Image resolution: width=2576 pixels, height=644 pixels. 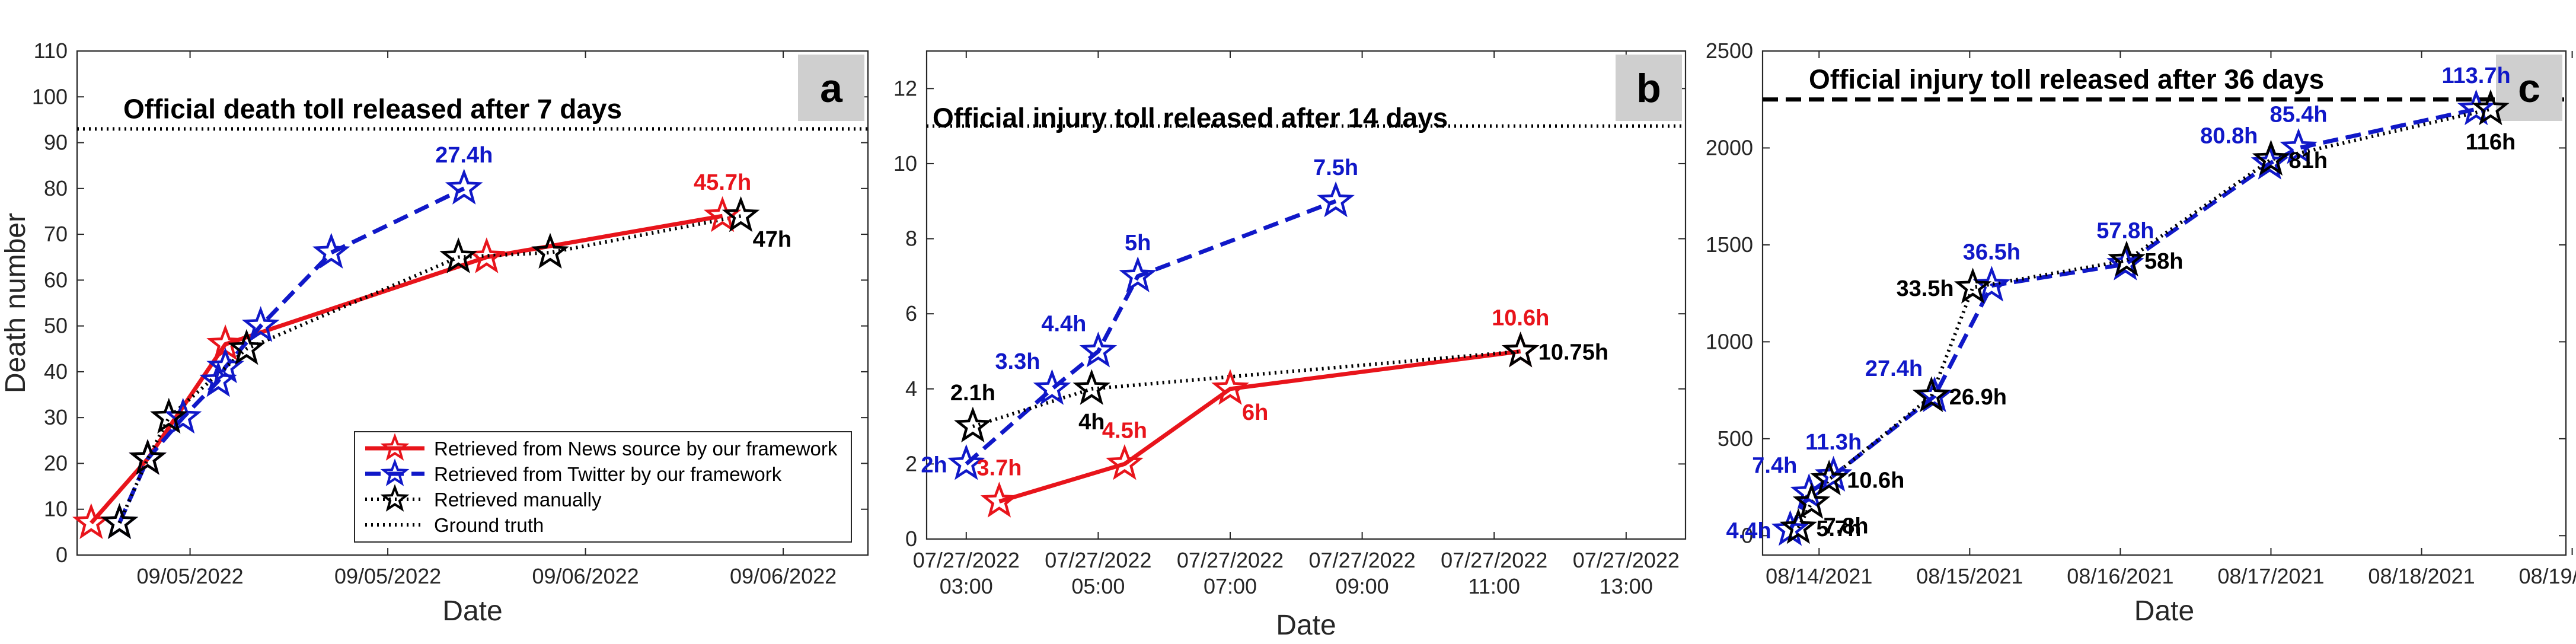 What do you see at coordinates (2547, 576) in the screenshot?
I see `x-tick-label: 08/19/2021` at bounding box center [2547, 576].